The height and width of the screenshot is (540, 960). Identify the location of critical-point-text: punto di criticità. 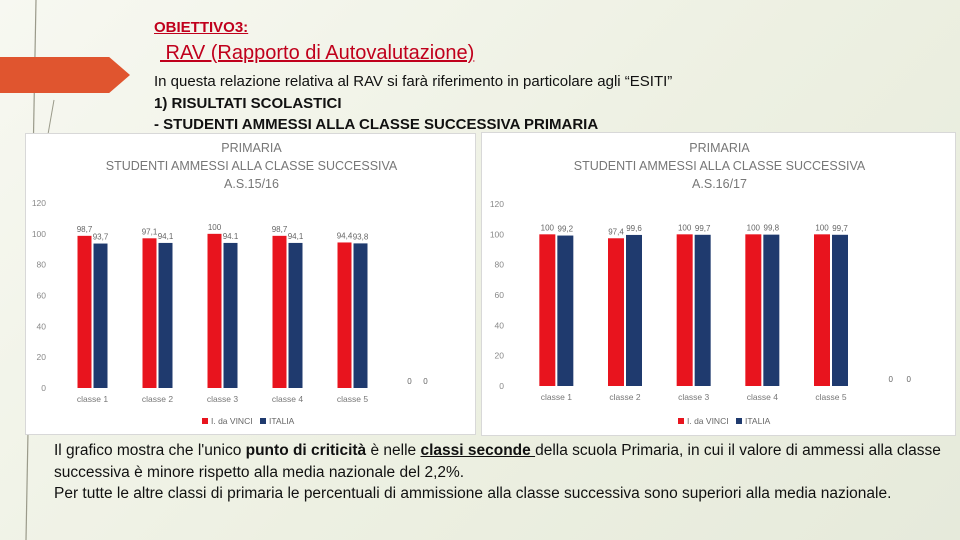
(306, 450).